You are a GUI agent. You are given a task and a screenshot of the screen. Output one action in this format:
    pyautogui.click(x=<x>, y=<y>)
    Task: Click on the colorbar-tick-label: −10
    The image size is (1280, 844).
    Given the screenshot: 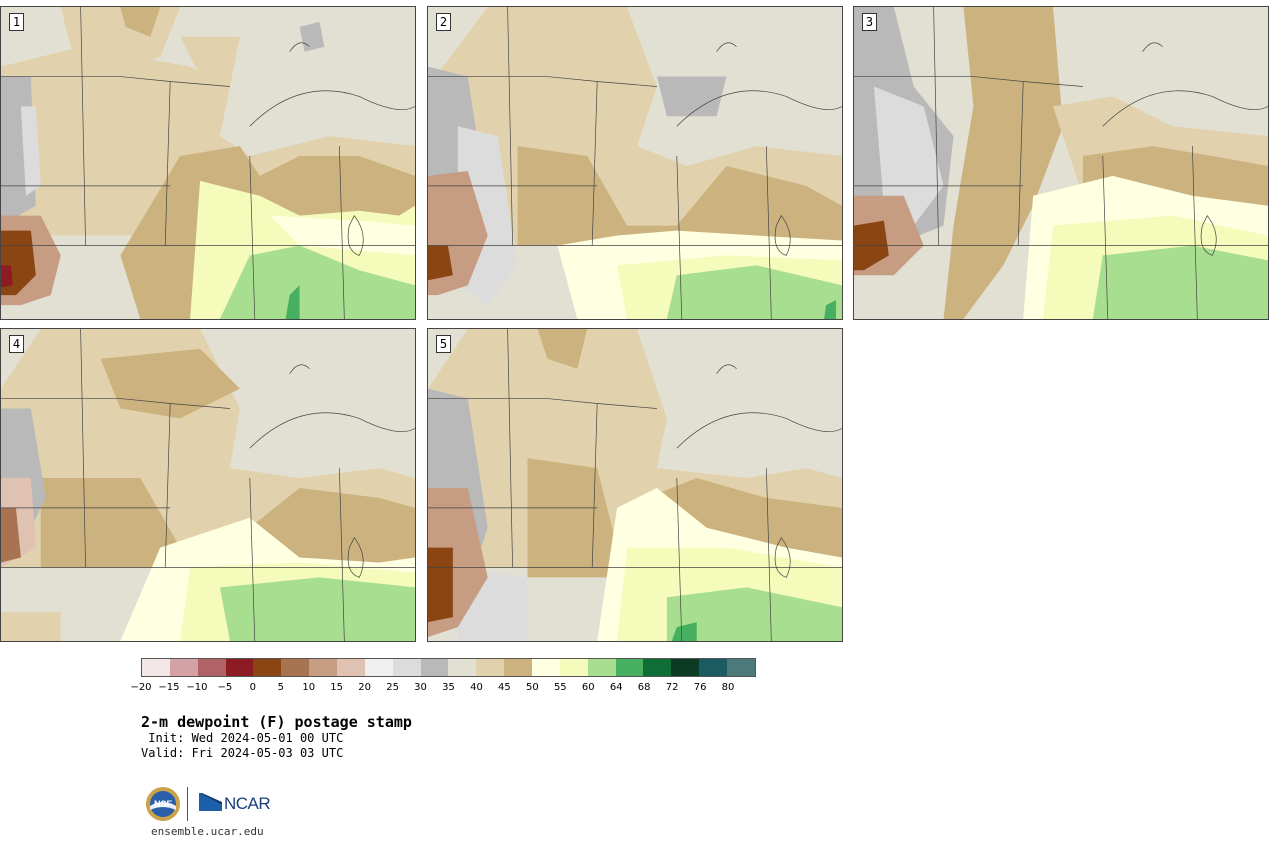 What is the action you would take?
    pyautogui.click(x=197, y=687)
    